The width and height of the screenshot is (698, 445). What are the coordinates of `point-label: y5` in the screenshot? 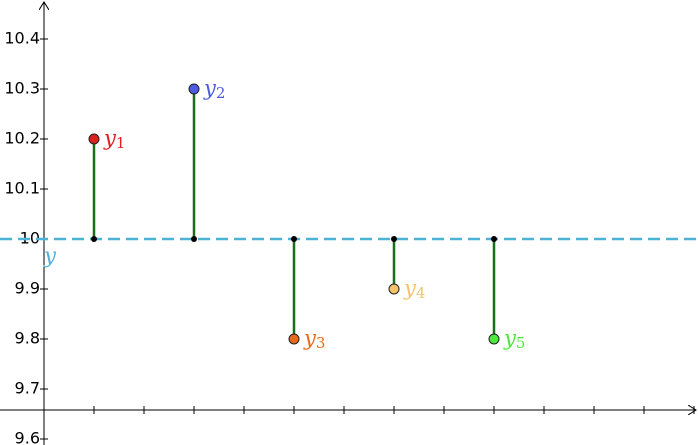 It's located at (514, 339).